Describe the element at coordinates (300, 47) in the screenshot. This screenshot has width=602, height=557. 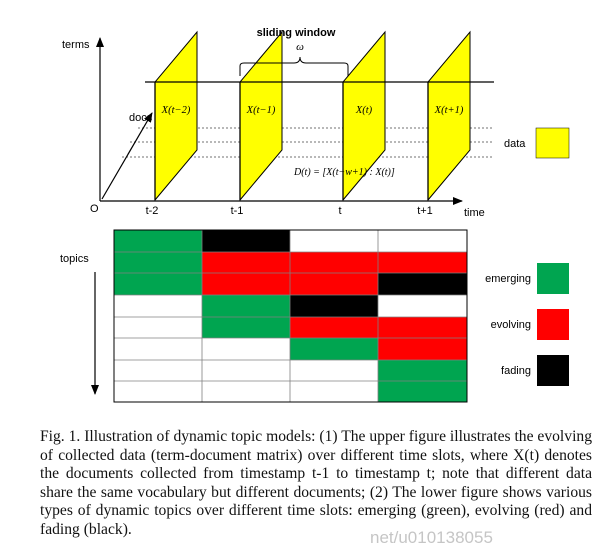
I see `omega-label: ω` at that location.